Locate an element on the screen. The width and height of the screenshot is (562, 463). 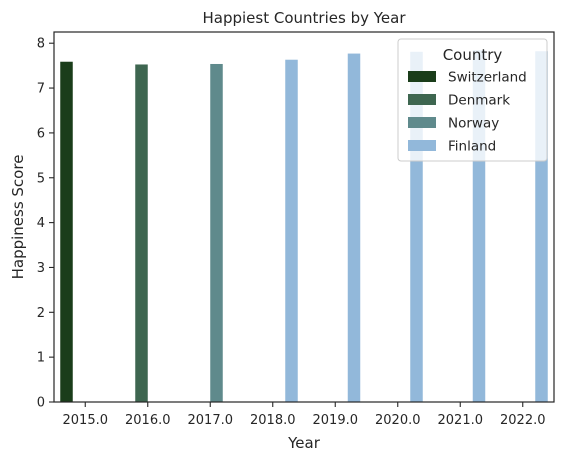
x-tick-label: 2015.0 is located at coordinates (86, 420).